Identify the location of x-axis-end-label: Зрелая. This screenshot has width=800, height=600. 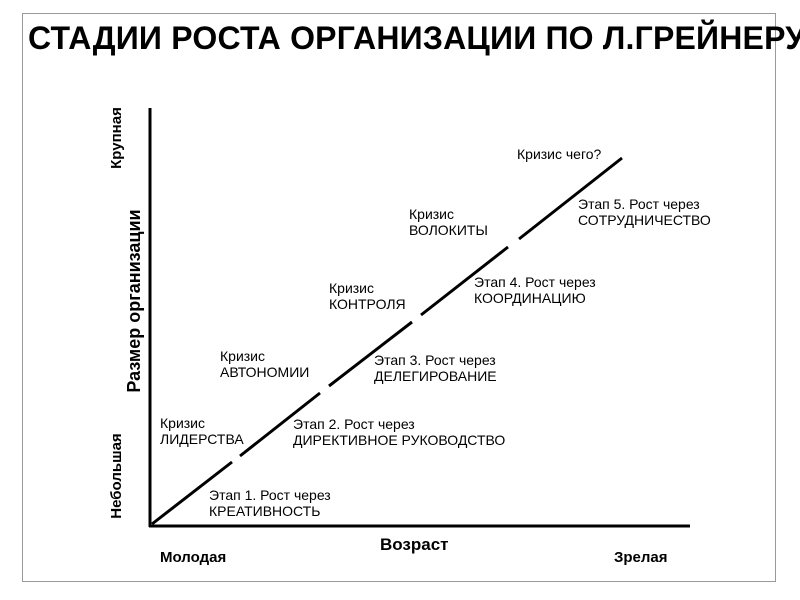
(641, 557).